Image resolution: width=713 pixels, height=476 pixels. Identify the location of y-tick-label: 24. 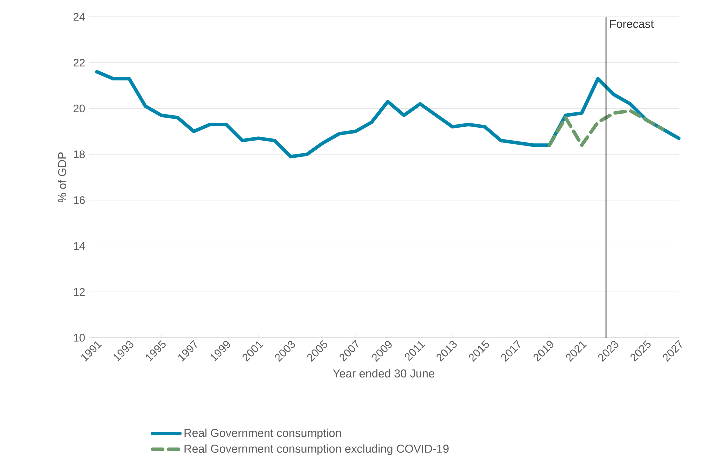
(80, 17).